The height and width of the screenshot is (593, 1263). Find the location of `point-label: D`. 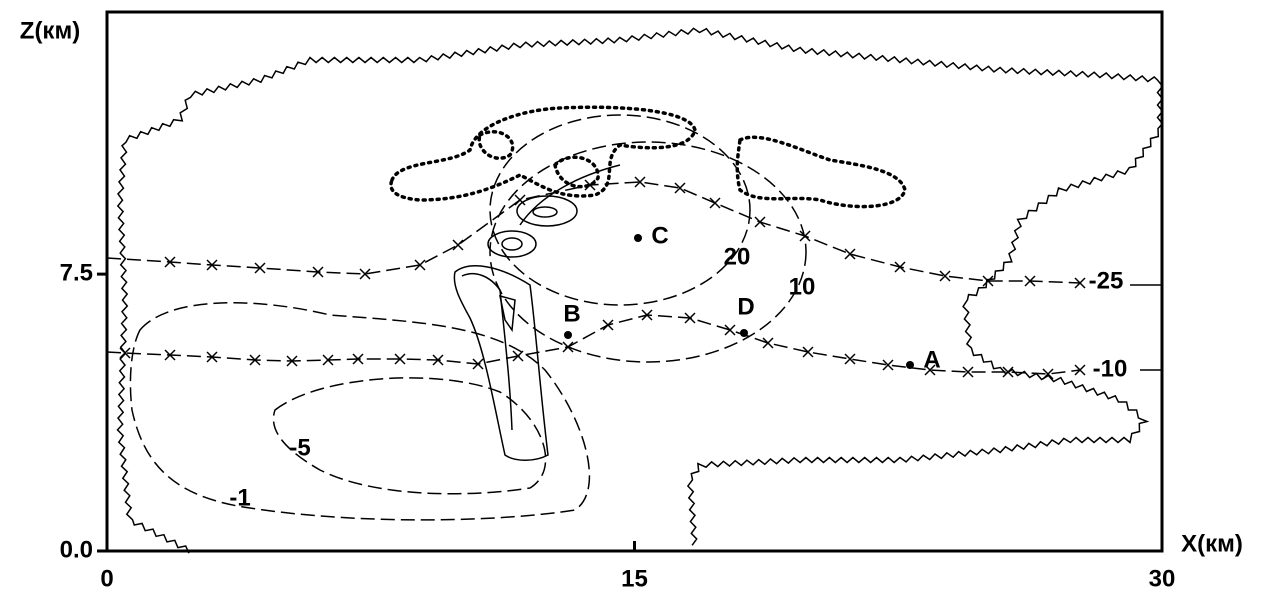

point-label: D is located at coordinates (745, 306).